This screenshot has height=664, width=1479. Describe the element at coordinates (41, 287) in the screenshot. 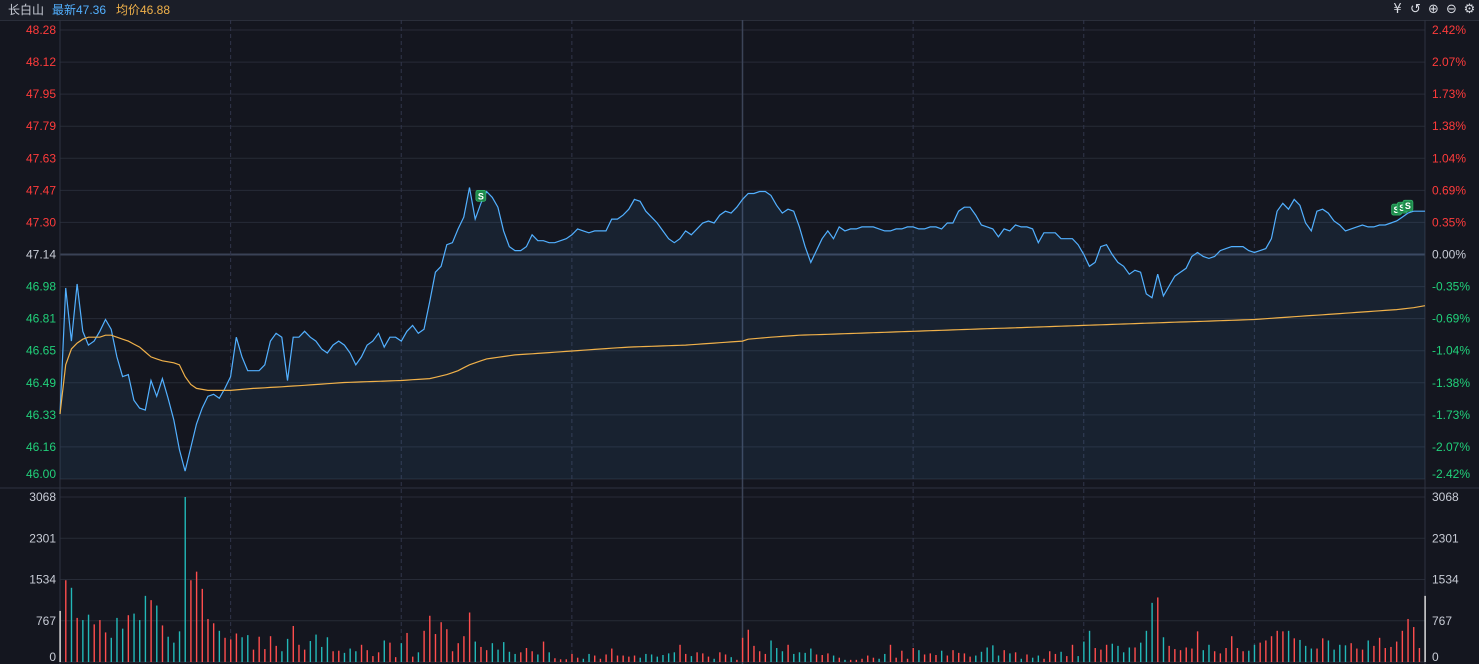

I see `price-tick-label: 46.98` at that location.